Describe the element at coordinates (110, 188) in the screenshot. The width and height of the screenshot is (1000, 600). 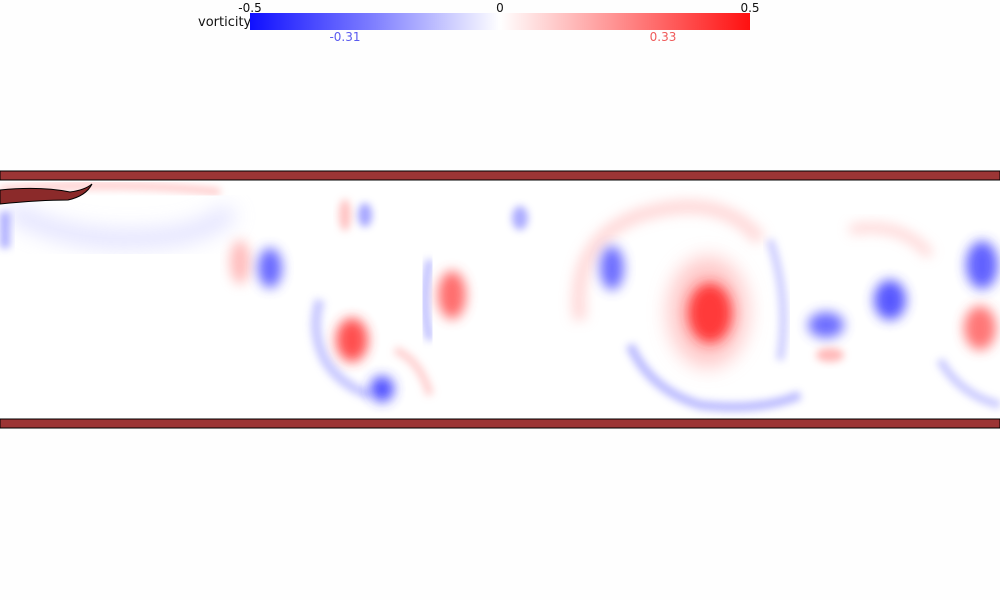
I see `shear-layer-top` at that location.